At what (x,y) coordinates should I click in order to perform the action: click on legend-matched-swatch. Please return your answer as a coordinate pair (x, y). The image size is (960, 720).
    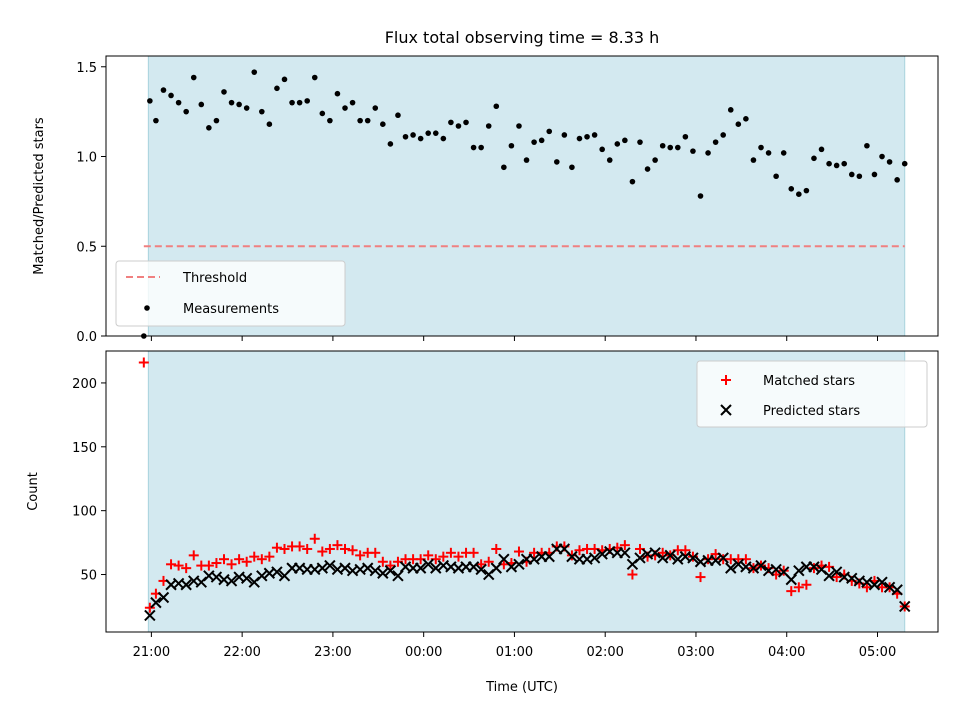
    Looking at the image, I should click on (726, 380).